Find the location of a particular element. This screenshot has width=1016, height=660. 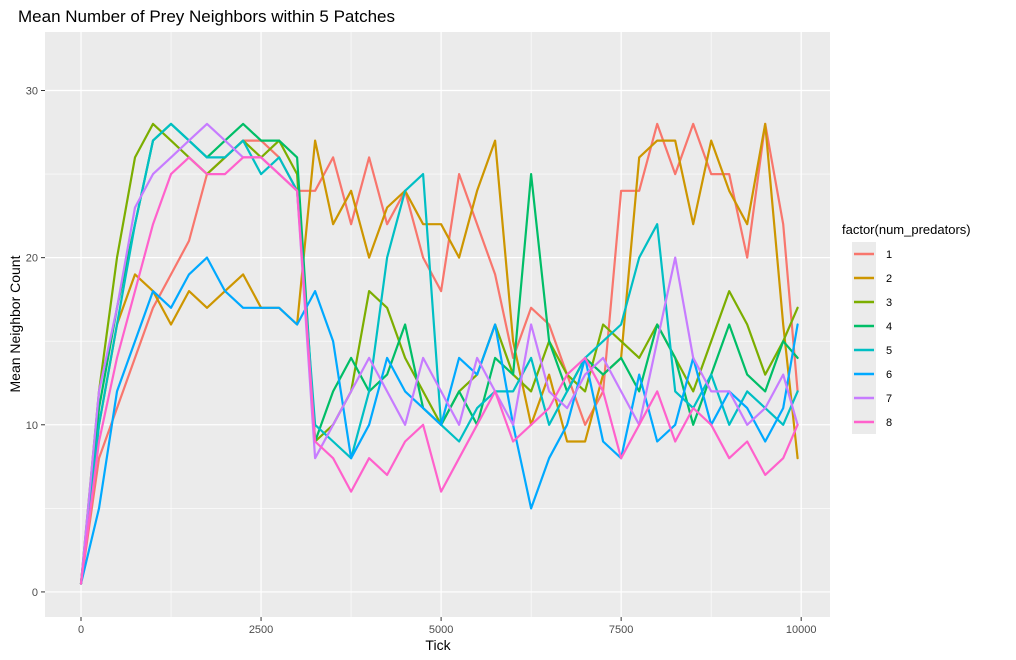

x-tick-label: 2500 is located at coordinates (261, 630).